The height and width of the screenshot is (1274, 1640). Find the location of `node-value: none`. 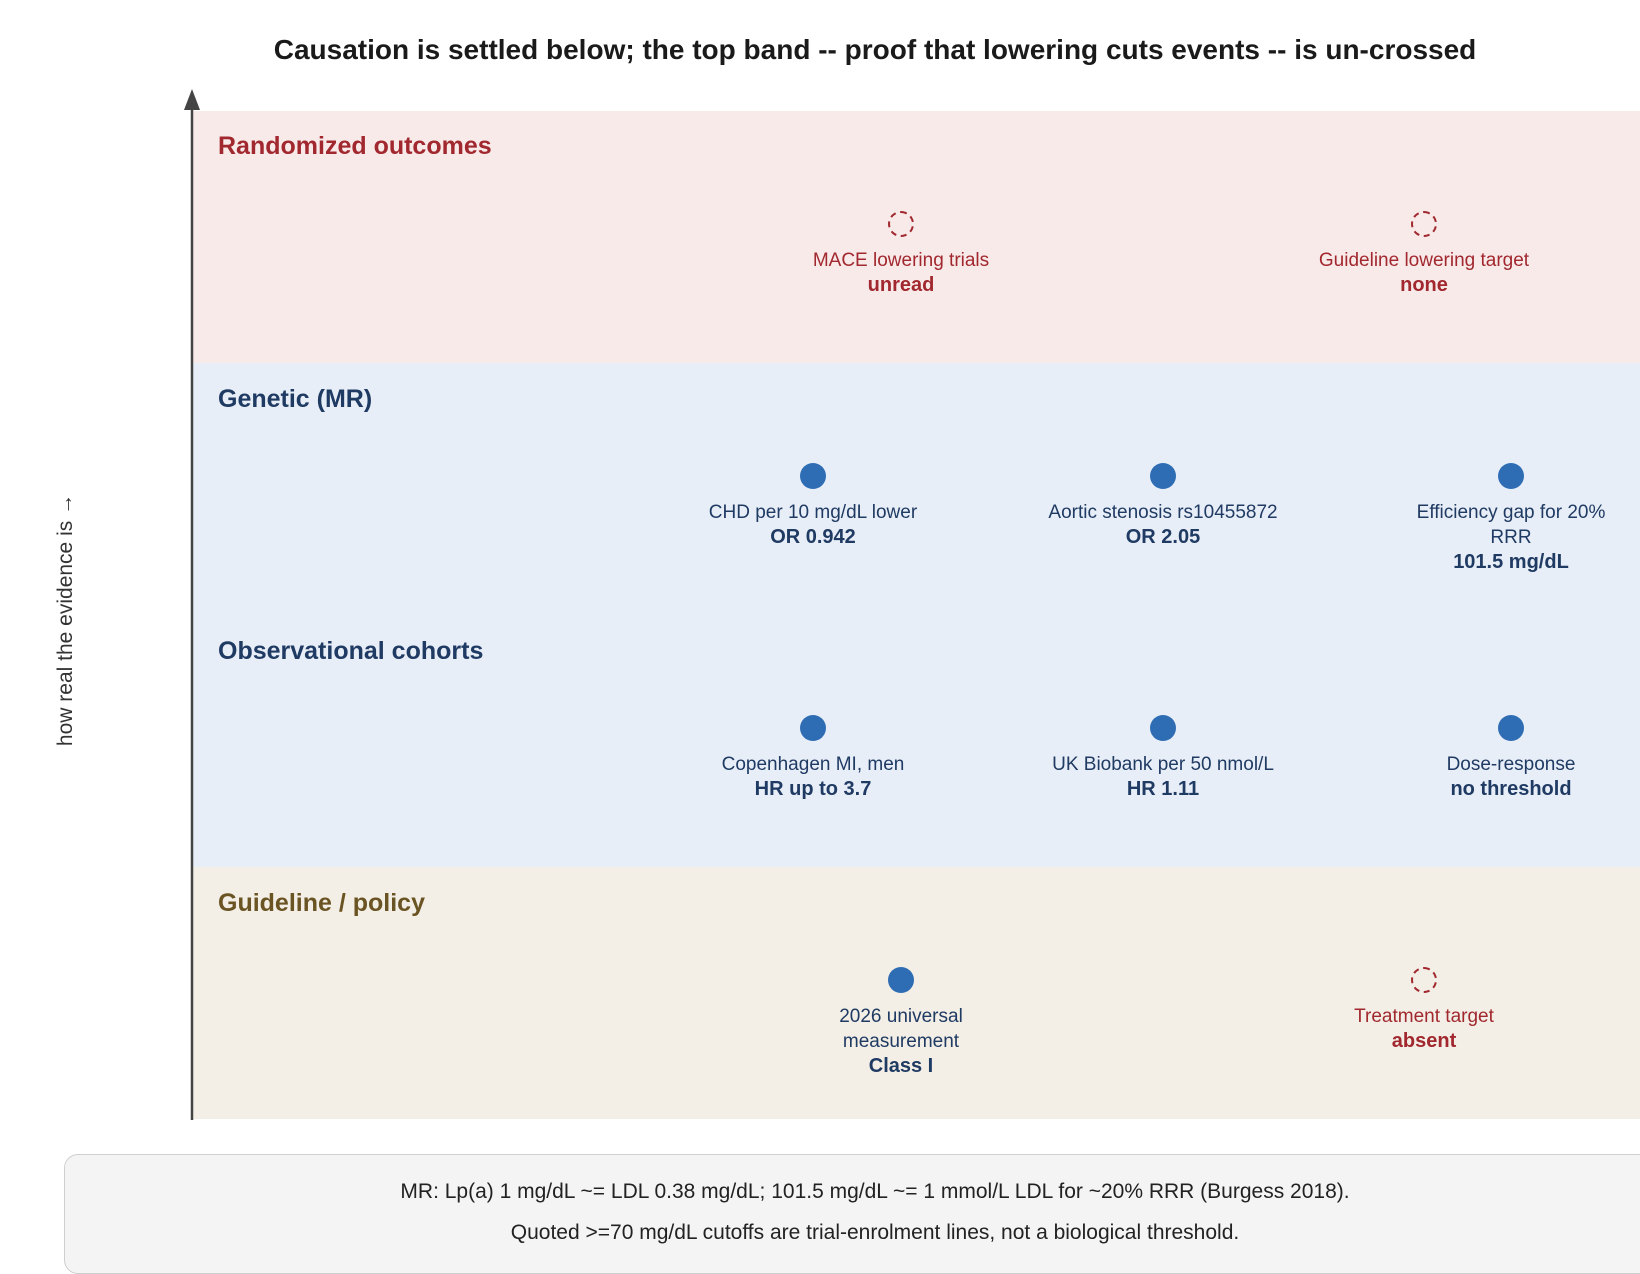

node-value: none is located at coordinates (1424, 285).